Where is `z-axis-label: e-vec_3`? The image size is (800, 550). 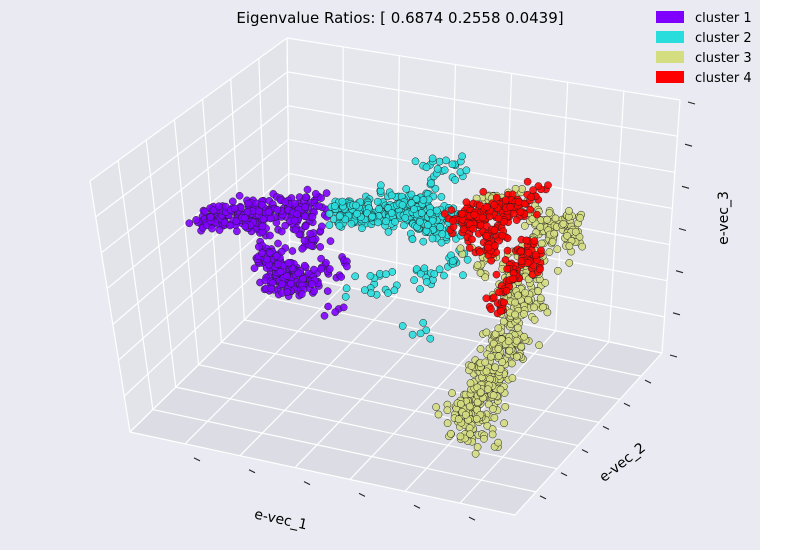 z-axis-label: e-vec_3 is located at coordinates (724, 218).